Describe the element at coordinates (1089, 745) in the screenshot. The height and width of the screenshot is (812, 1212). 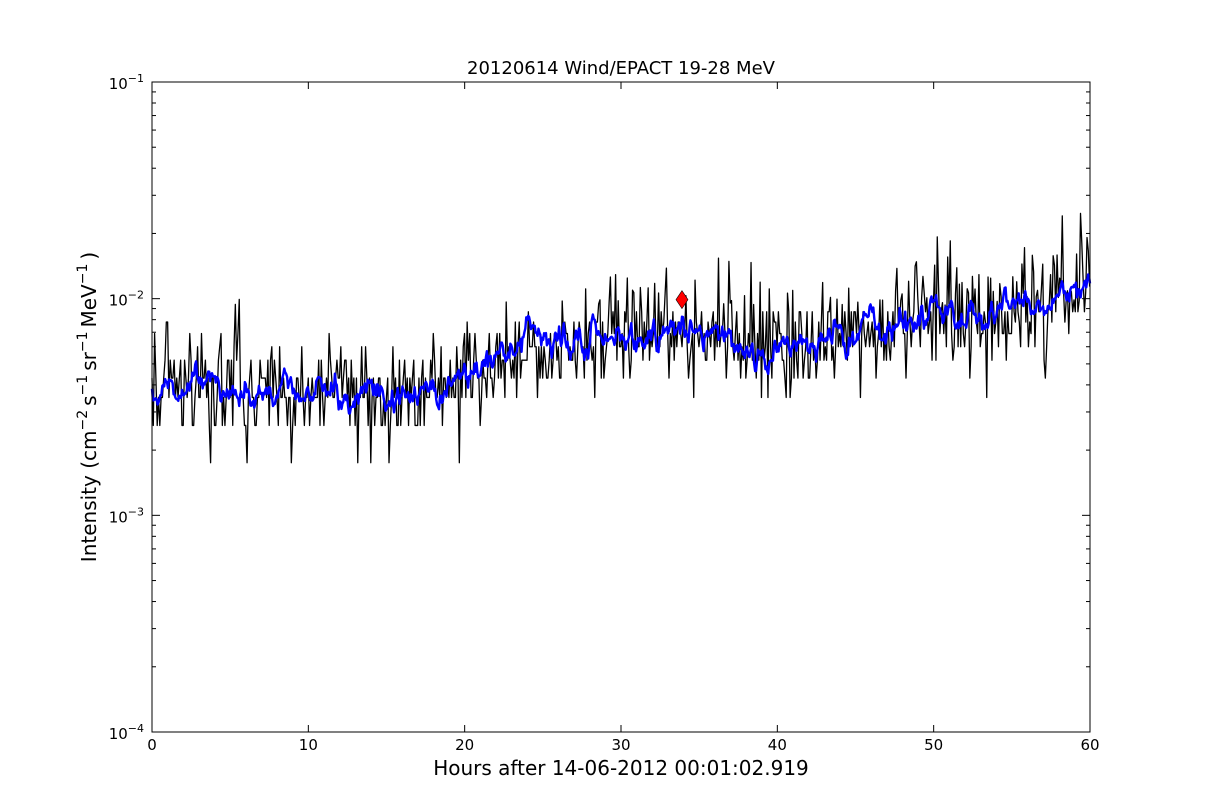
I see `x-tick-label: 60` at that location.